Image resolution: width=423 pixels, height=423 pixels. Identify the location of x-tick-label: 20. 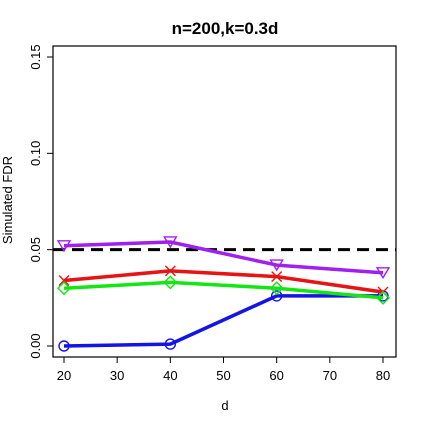
(64, 375).